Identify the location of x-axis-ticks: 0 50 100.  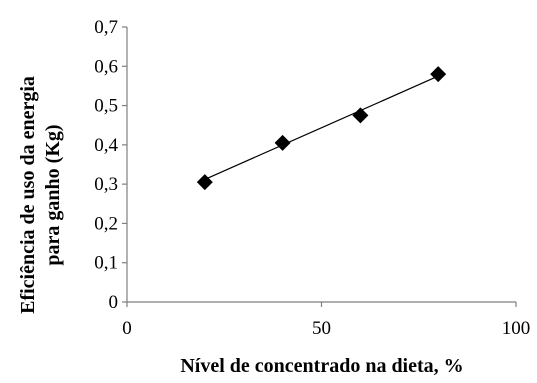
(326, 320).